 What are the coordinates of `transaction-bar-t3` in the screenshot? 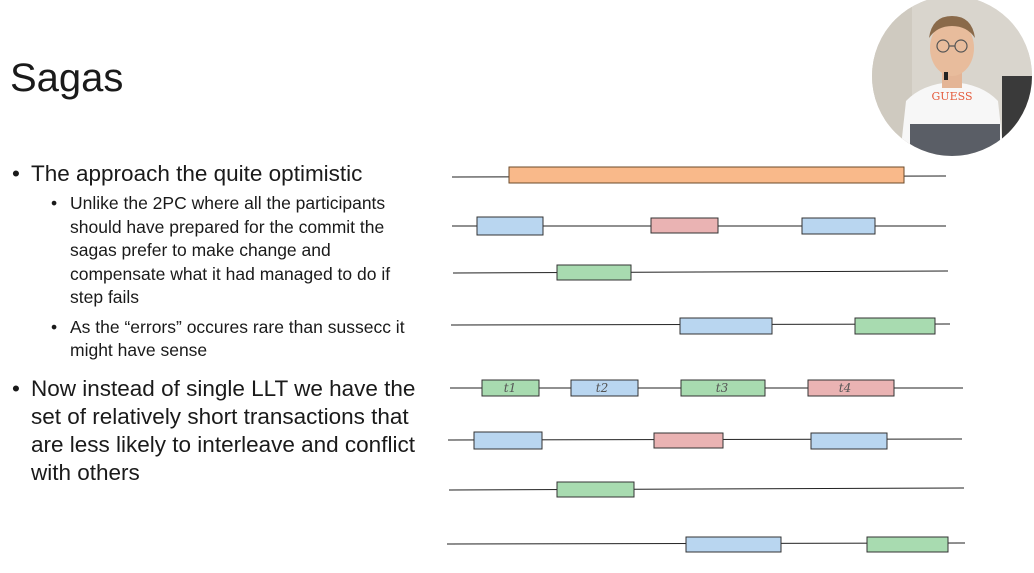 It's located at (723, 388).